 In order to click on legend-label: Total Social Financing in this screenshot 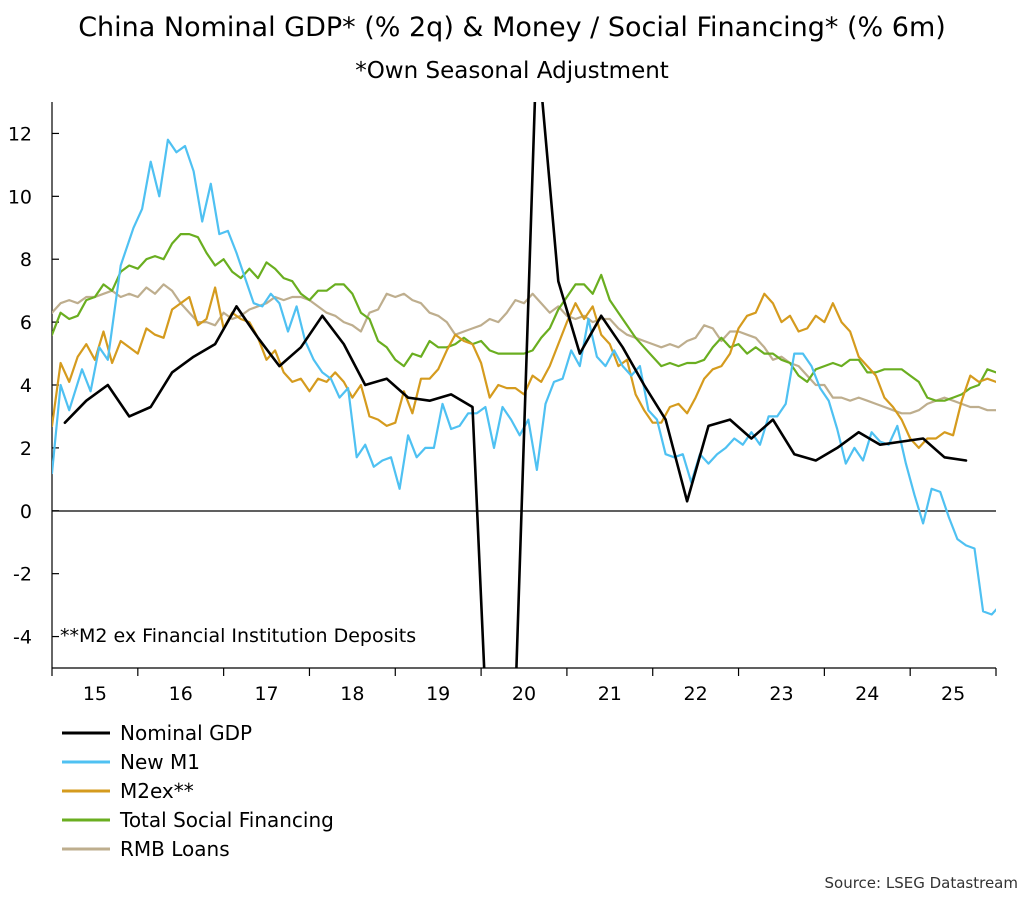, I will do `click(226, 820)`.